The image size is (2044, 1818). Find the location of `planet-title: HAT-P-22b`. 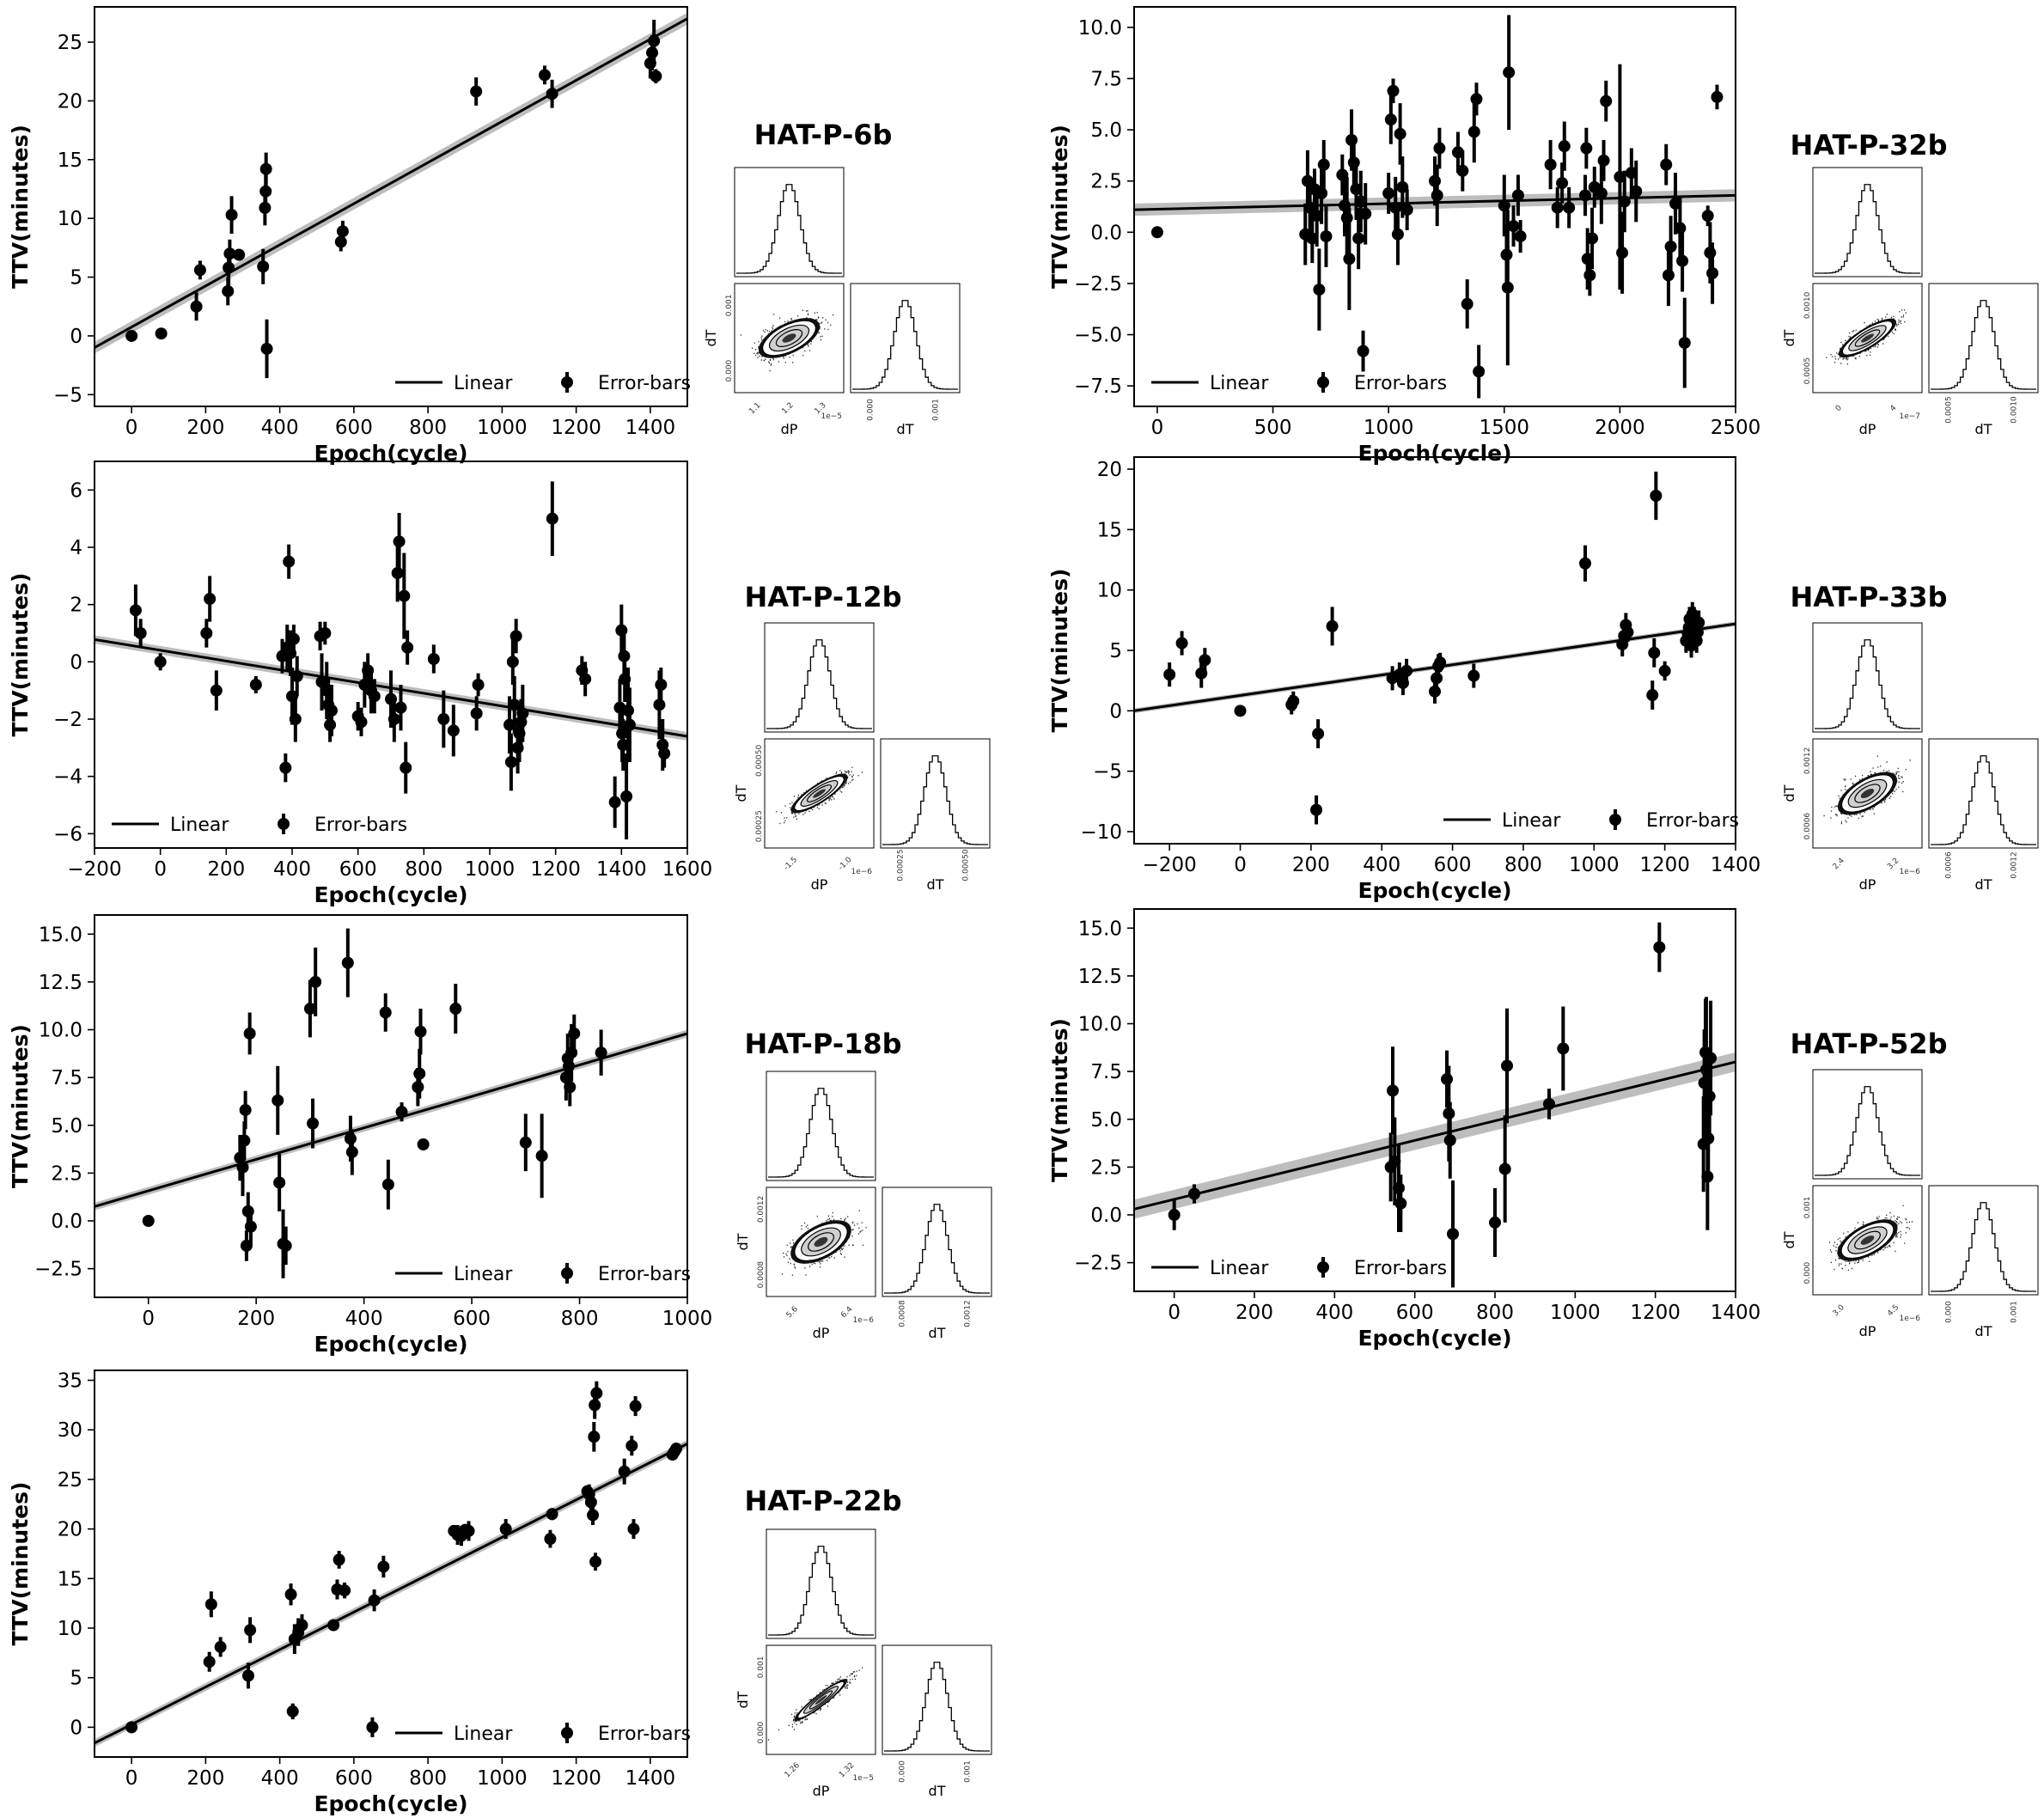

planet-title: HAT-P-22b is located at coordinates (822, 1501).